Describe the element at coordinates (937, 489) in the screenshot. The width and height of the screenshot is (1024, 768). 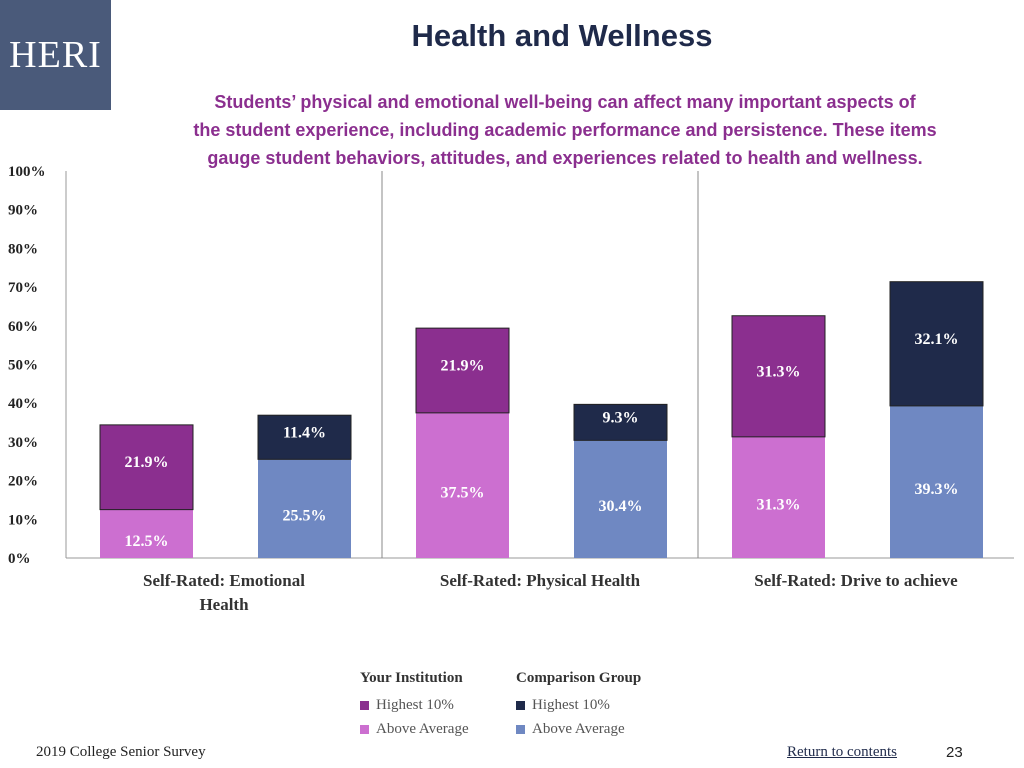
I see `bar-value-label: 39.3%` at that location.